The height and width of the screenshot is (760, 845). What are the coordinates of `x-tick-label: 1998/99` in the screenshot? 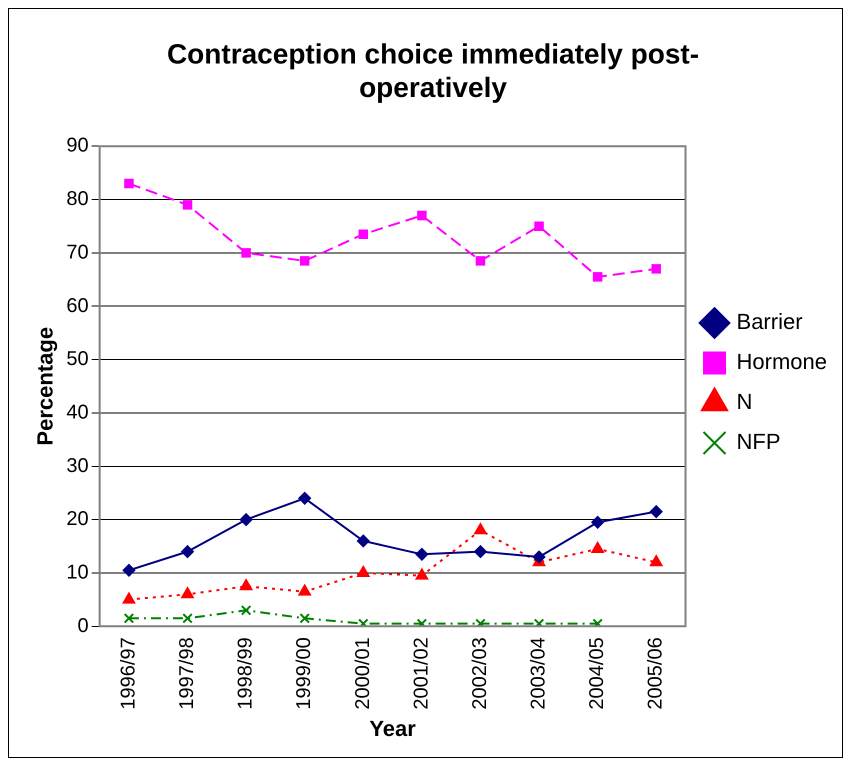 It's located at (245, 673).